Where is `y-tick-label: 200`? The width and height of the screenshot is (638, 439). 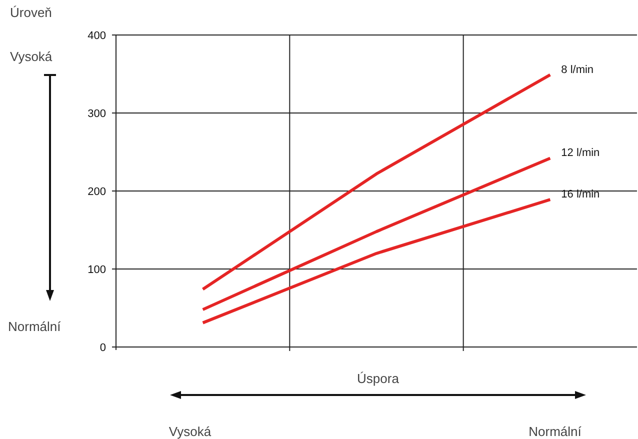 y-tick-label: 200 is located at coordinates (97, 192).